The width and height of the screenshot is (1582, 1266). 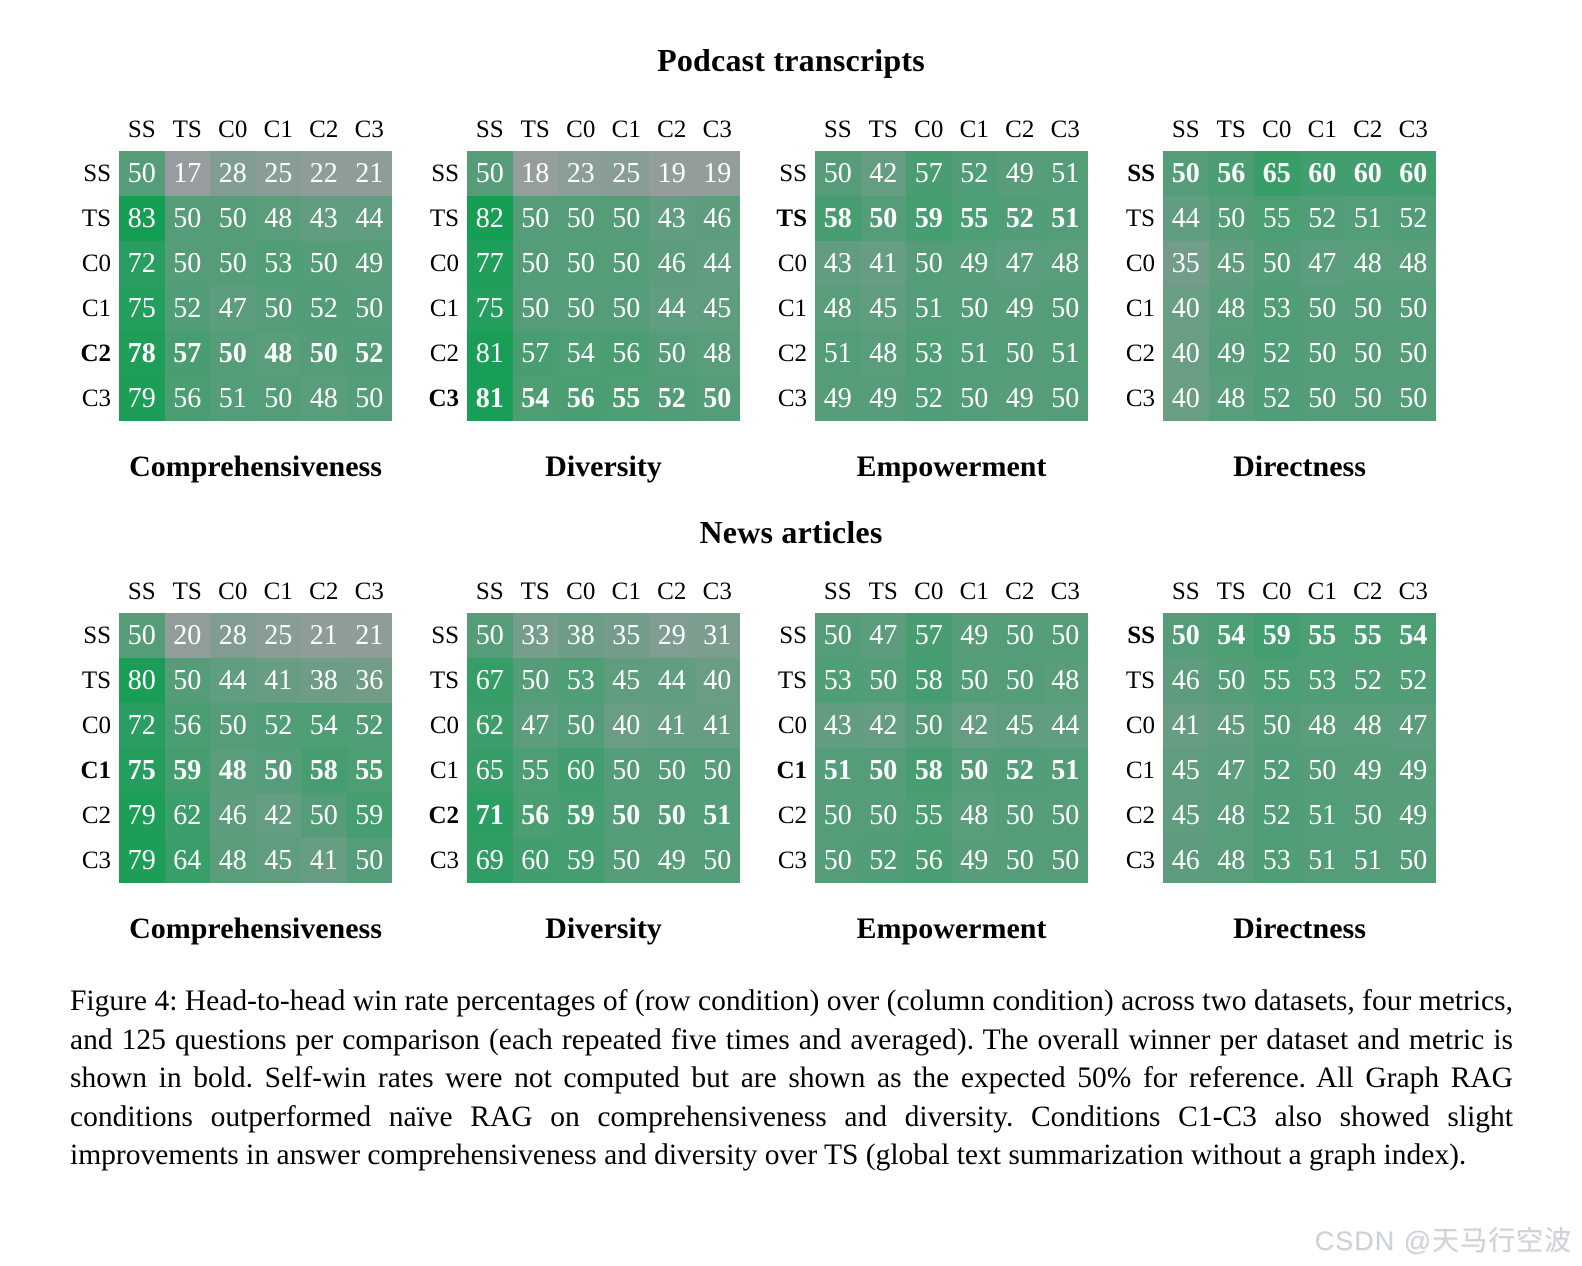 What do you see at coordinates (490, 680) in the screenshot?
I see `heatmap-cell: 67` at bounding box center [490, 680].